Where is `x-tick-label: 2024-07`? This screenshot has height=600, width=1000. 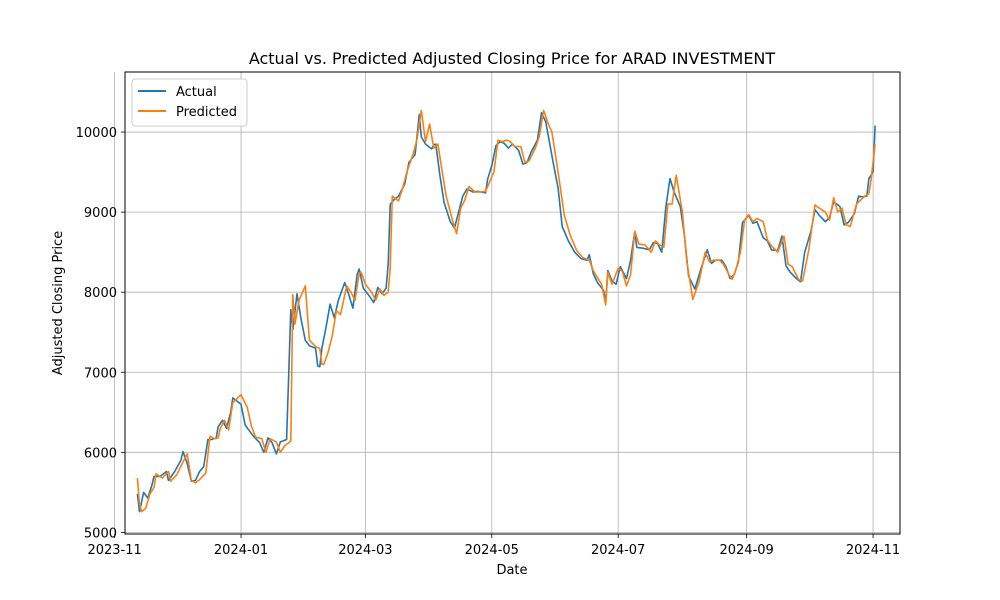 x-tick-label: 2024-07 is located at coordinates (618, 550).